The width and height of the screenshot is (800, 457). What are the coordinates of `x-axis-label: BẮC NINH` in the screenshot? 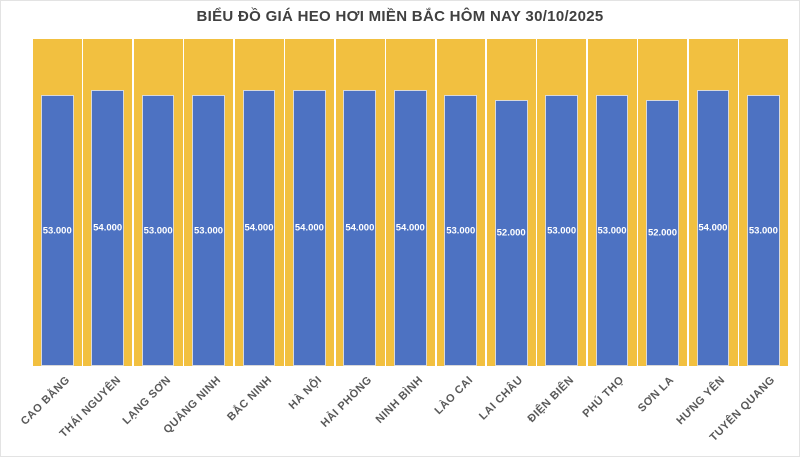 It's located at (249, 399).